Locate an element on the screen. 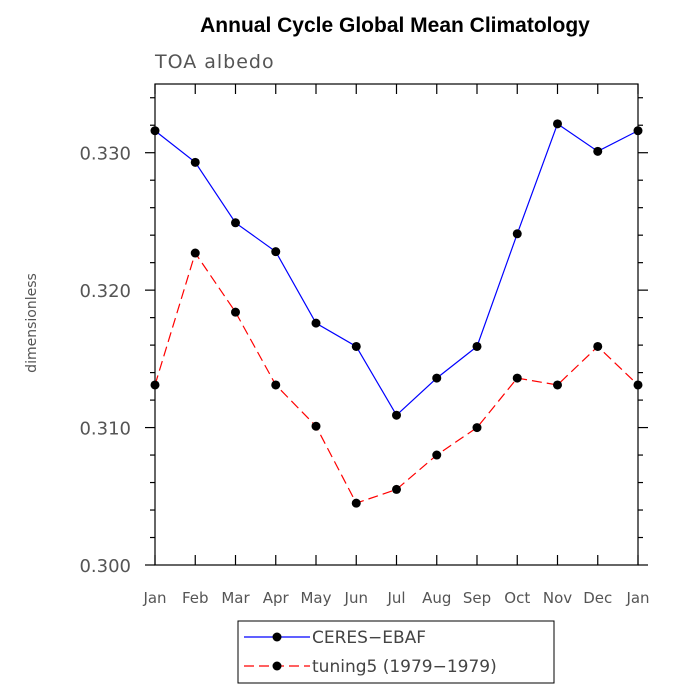 This screenshot has height=700, width=700. x-tick-label: Feb is located at coordinates (195, 598).